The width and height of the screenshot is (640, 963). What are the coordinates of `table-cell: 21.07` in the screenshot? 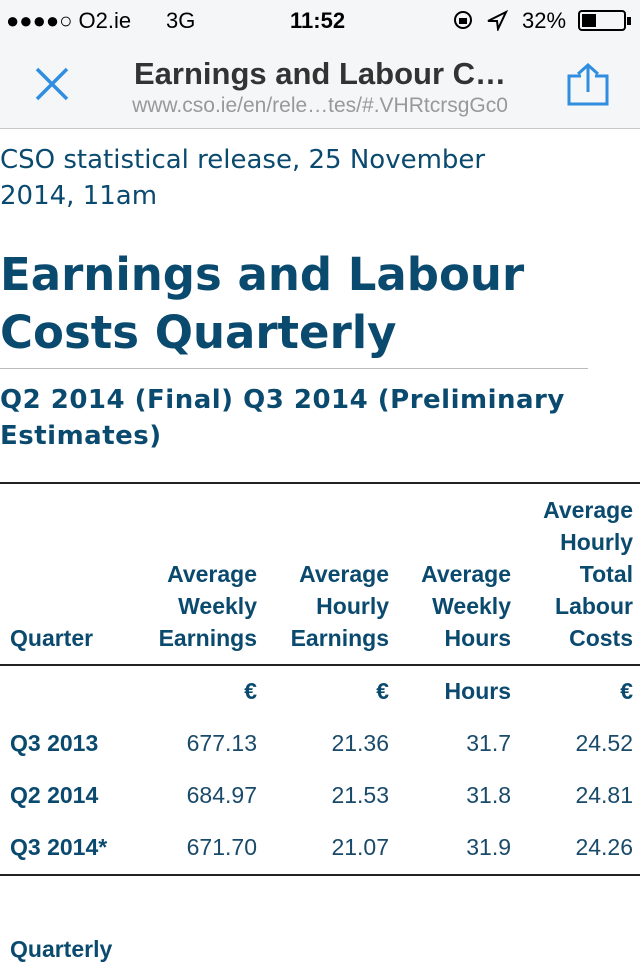 It's located at (360, 847).